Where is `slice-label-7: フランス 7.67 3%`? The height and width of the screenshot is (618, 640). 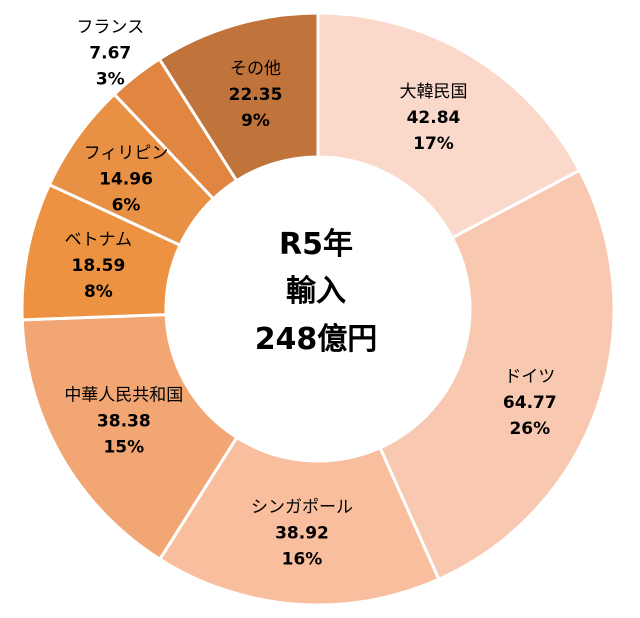
slice-label-7: フランス 7.67 3% is located at coordinates (110, 53).